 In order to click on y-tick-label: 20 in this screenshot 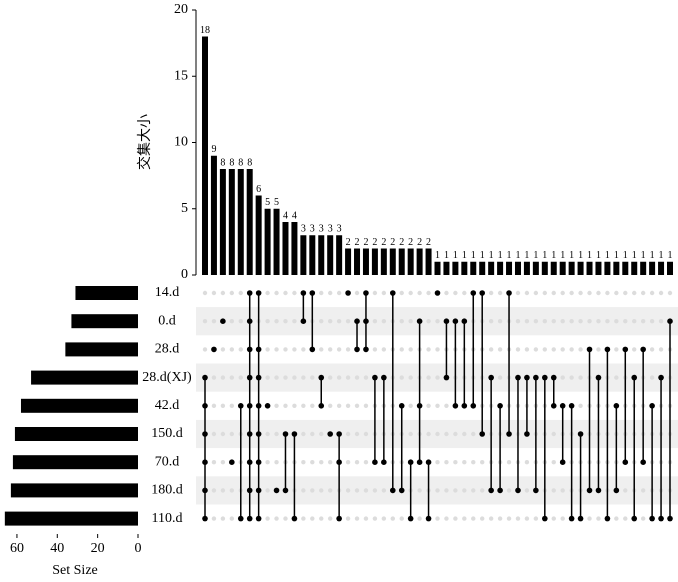, I will do `click(181, 9)`.